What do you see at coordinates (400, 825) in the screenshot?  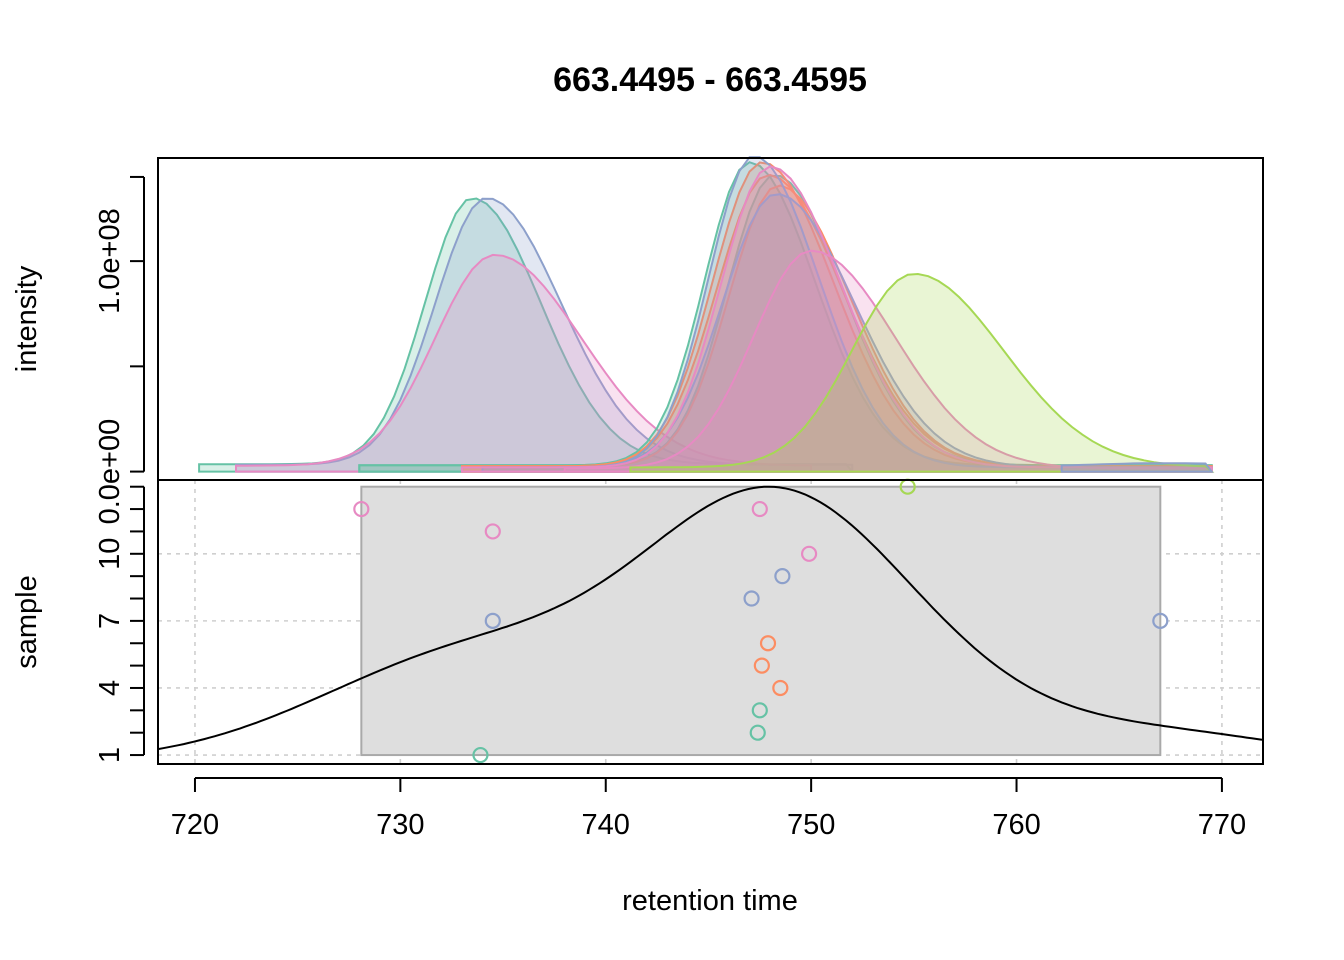 I see `x-tick-label: 730` at bounding box center [400, 825].